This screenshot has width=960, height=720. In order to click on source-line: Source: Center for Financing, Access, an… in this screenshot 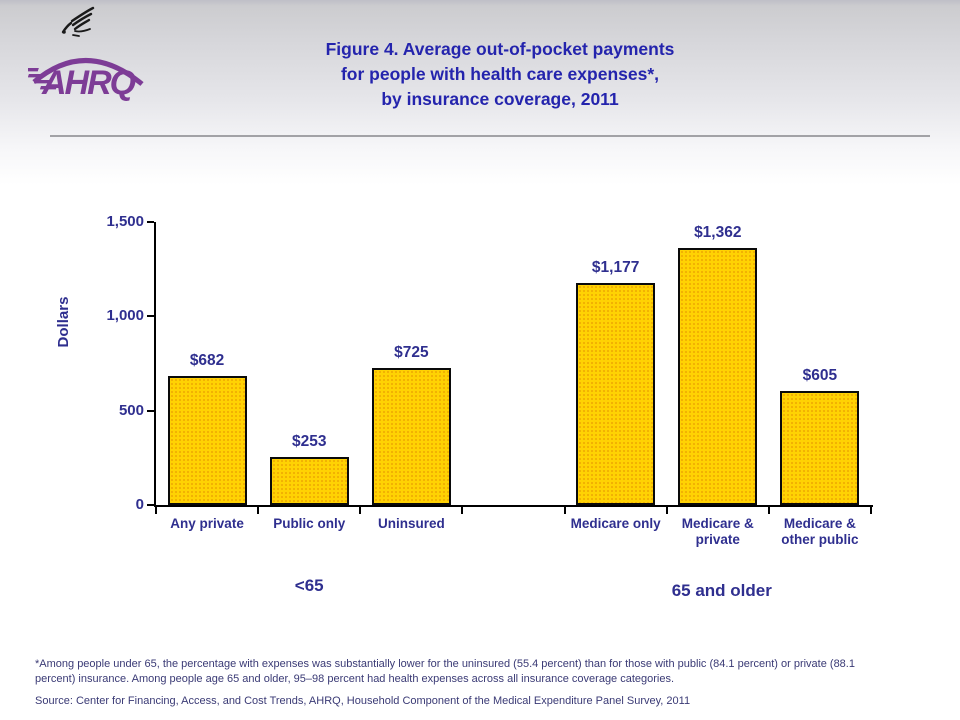, I will do `click(363, 701)`.